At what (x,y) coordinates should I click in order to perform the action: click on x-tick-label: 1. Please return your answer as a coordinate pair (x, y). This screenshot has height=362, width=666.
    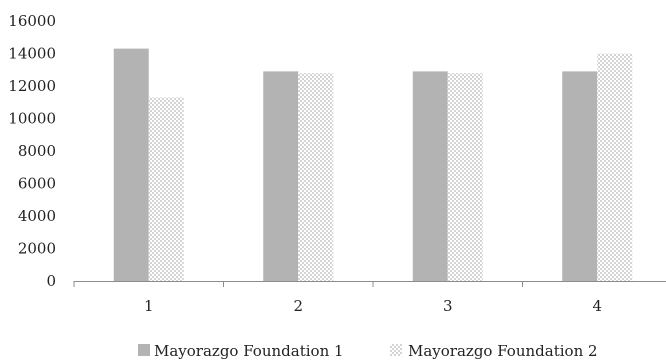
    Looking at the image, I should click on (149, 306).